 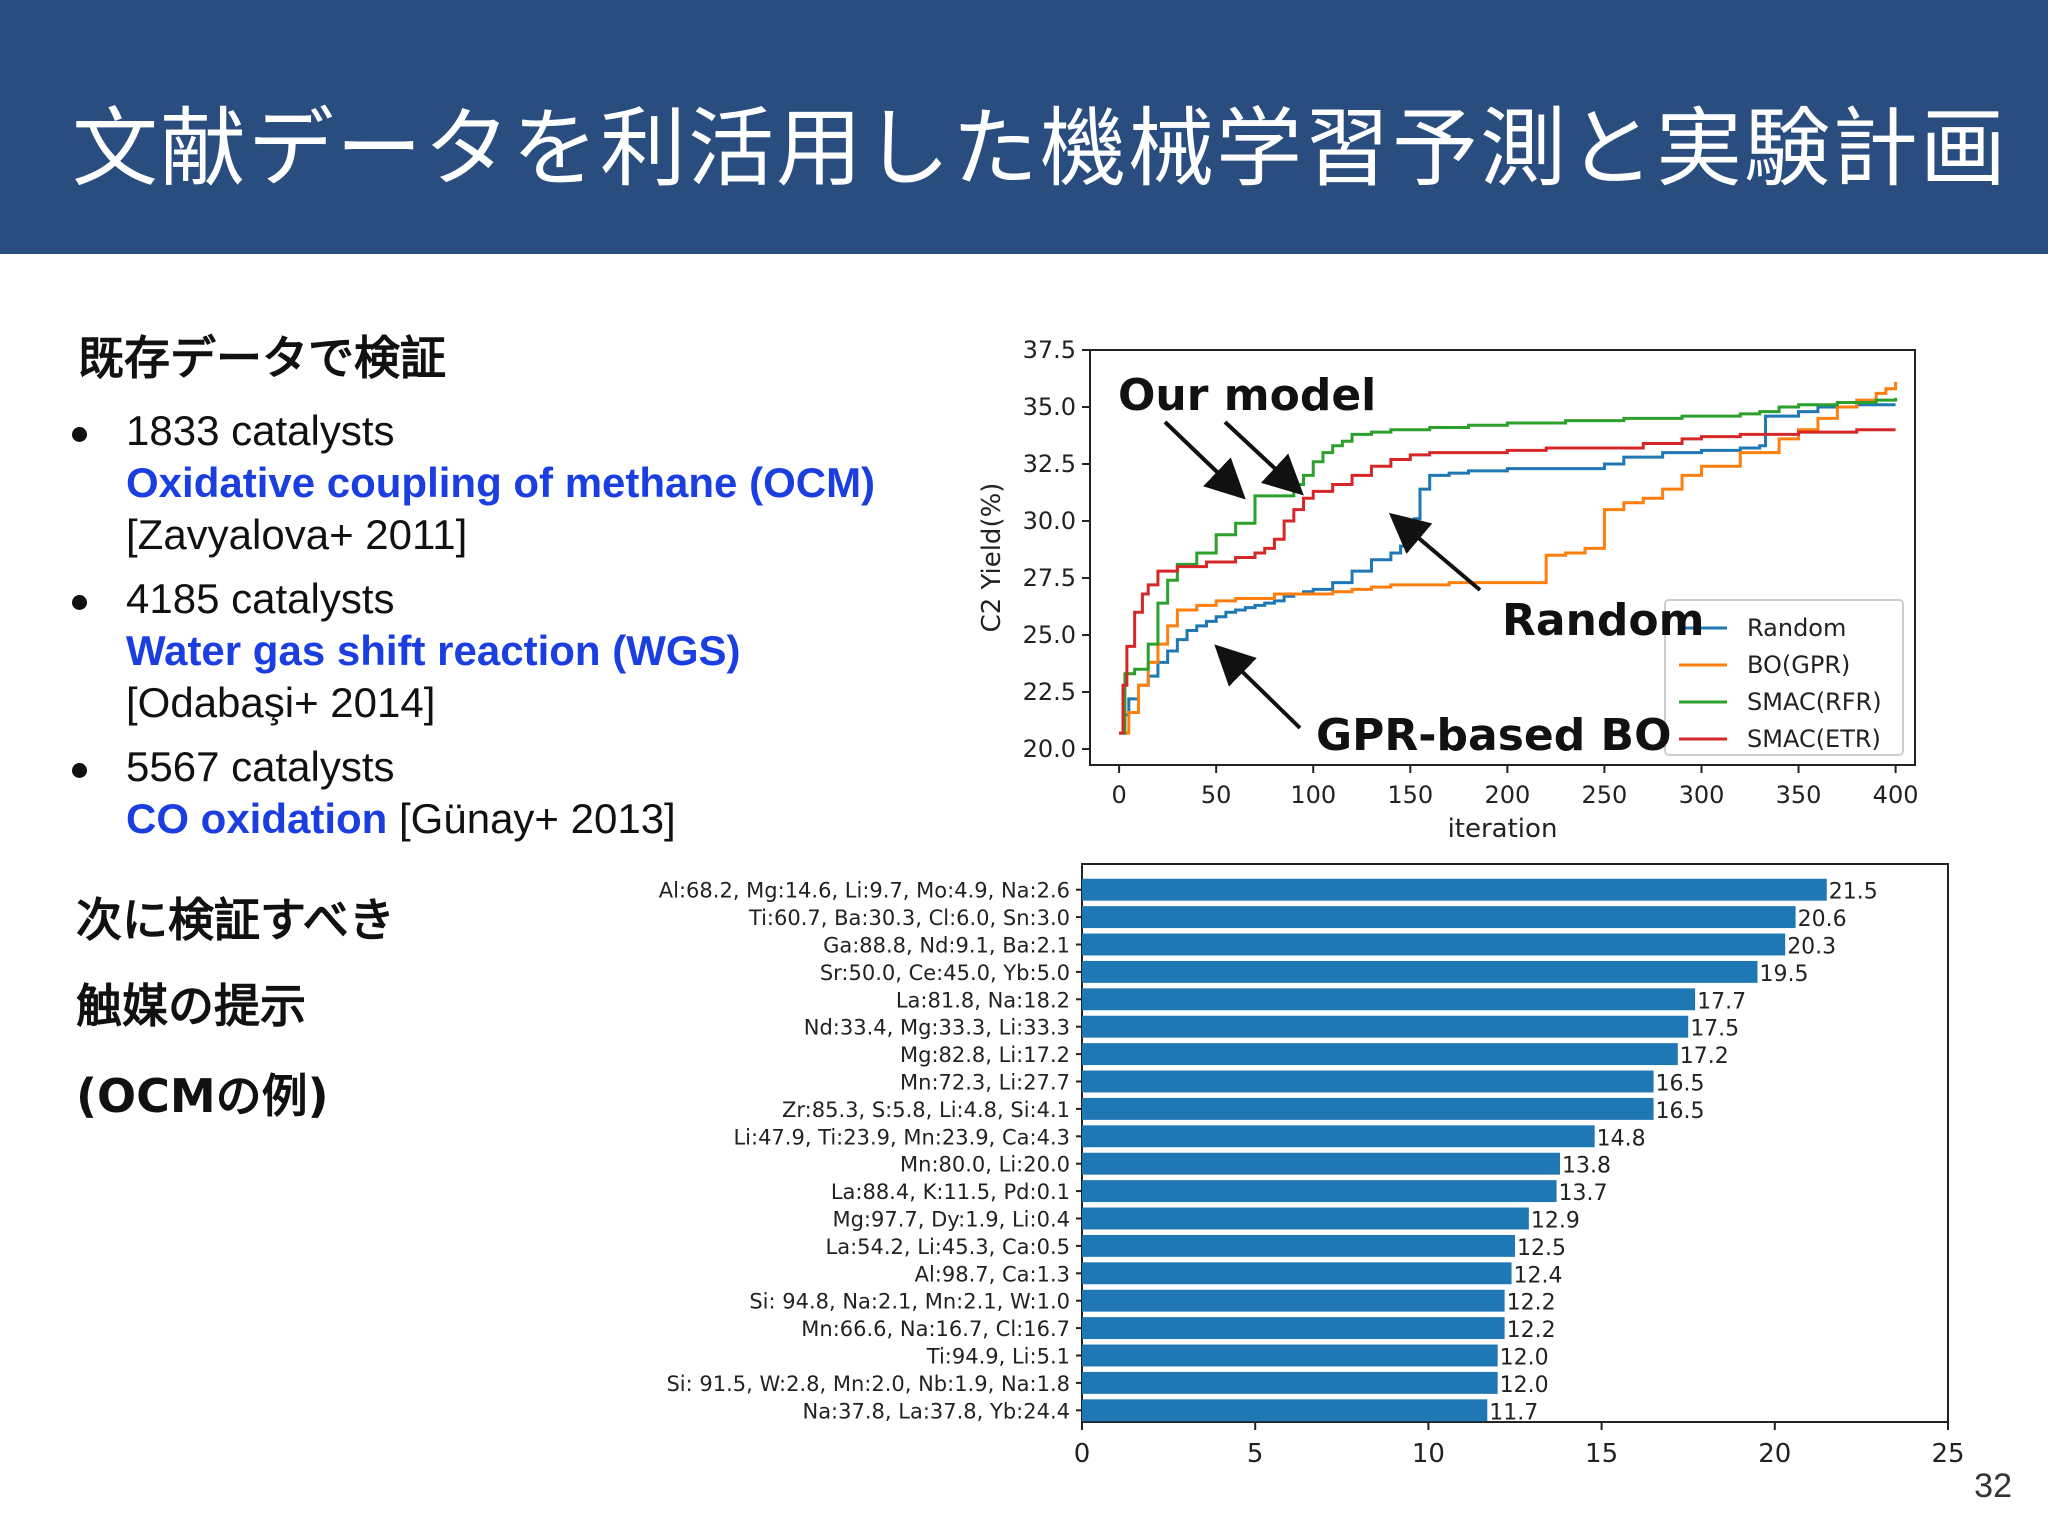 I want to click on x-tick-label: 400, so click(x=1896, y=795).